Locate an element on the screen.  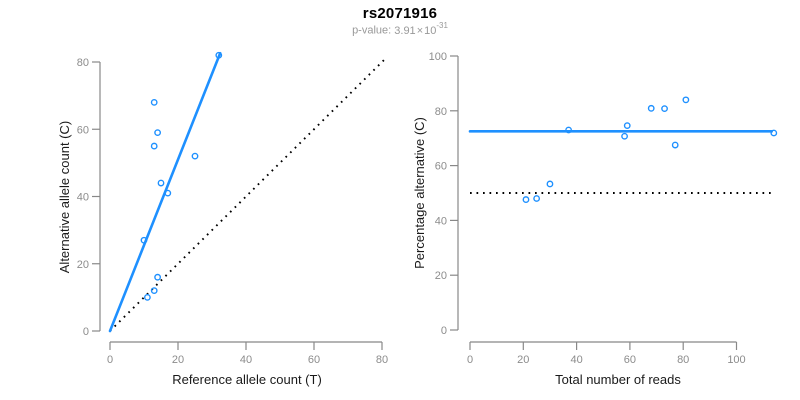
figure-title: rs2071916 is located at coordinates (400, 13).